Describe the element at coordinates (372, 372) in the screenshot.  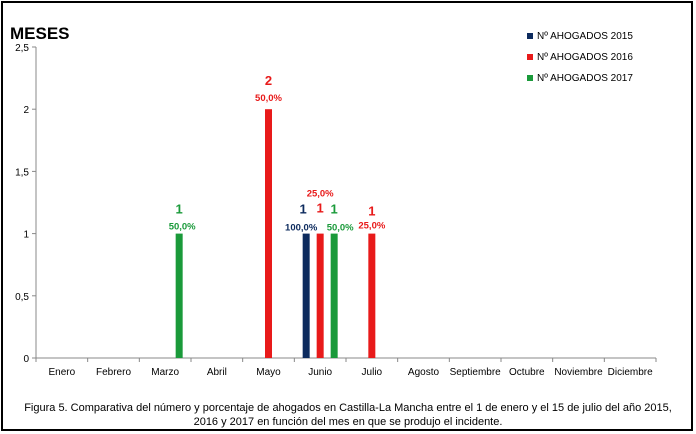
I see `x-tick-label: Julio` at that location.